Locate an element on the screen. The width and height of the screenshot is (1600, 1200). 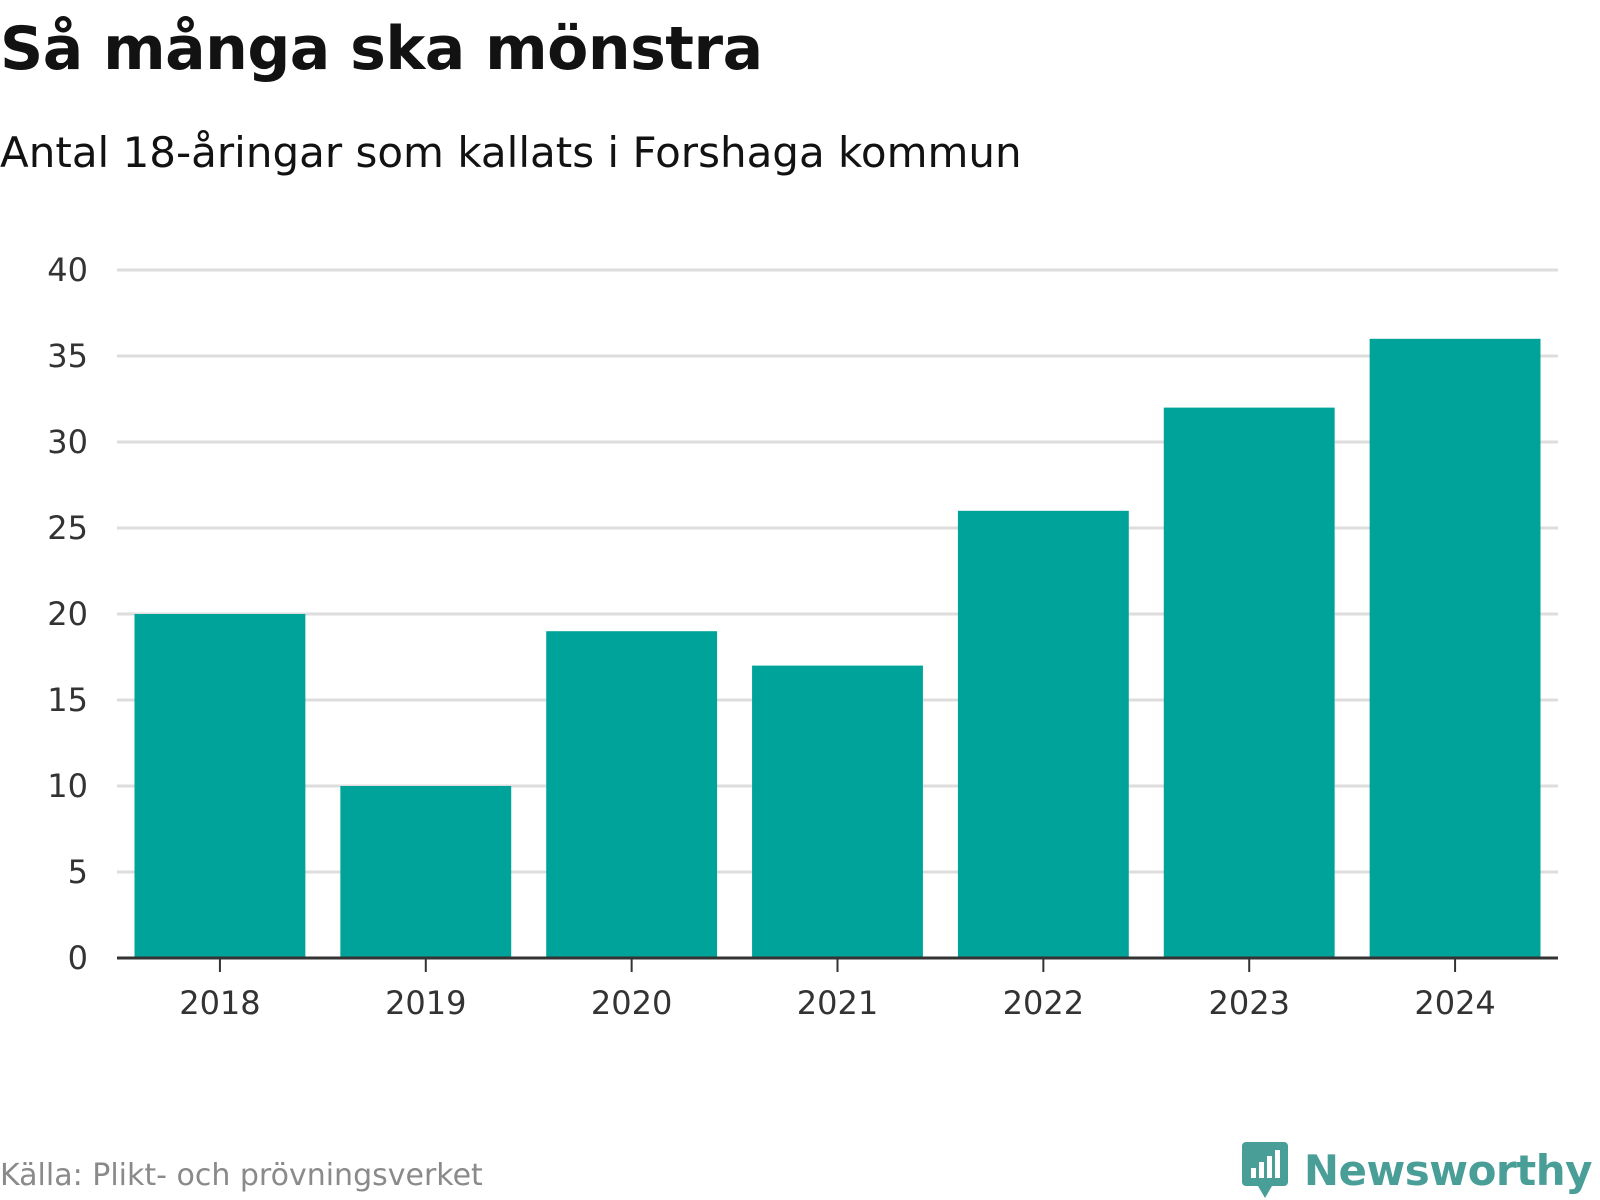
bar-2020 is located at coordinates (632, 794).